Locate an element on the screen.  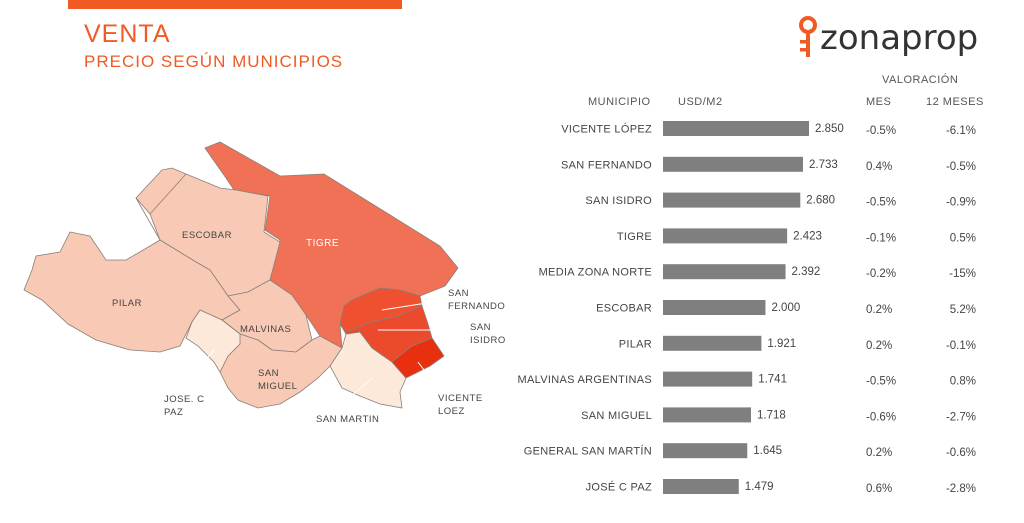
map-label-pilar: PILAR is located at coordinates (127, 303).